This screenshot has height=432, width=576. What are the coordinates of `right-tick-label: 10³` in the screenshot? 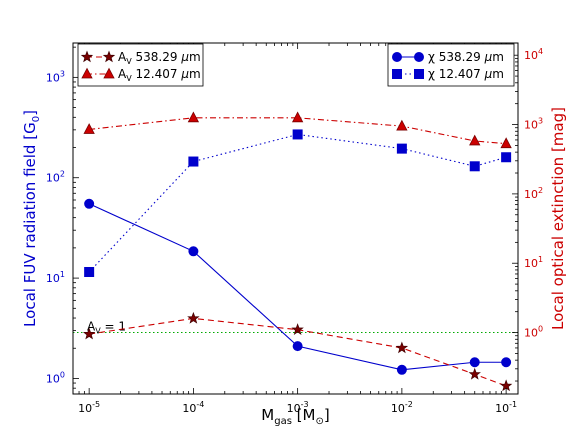 It's located at (533, 124).